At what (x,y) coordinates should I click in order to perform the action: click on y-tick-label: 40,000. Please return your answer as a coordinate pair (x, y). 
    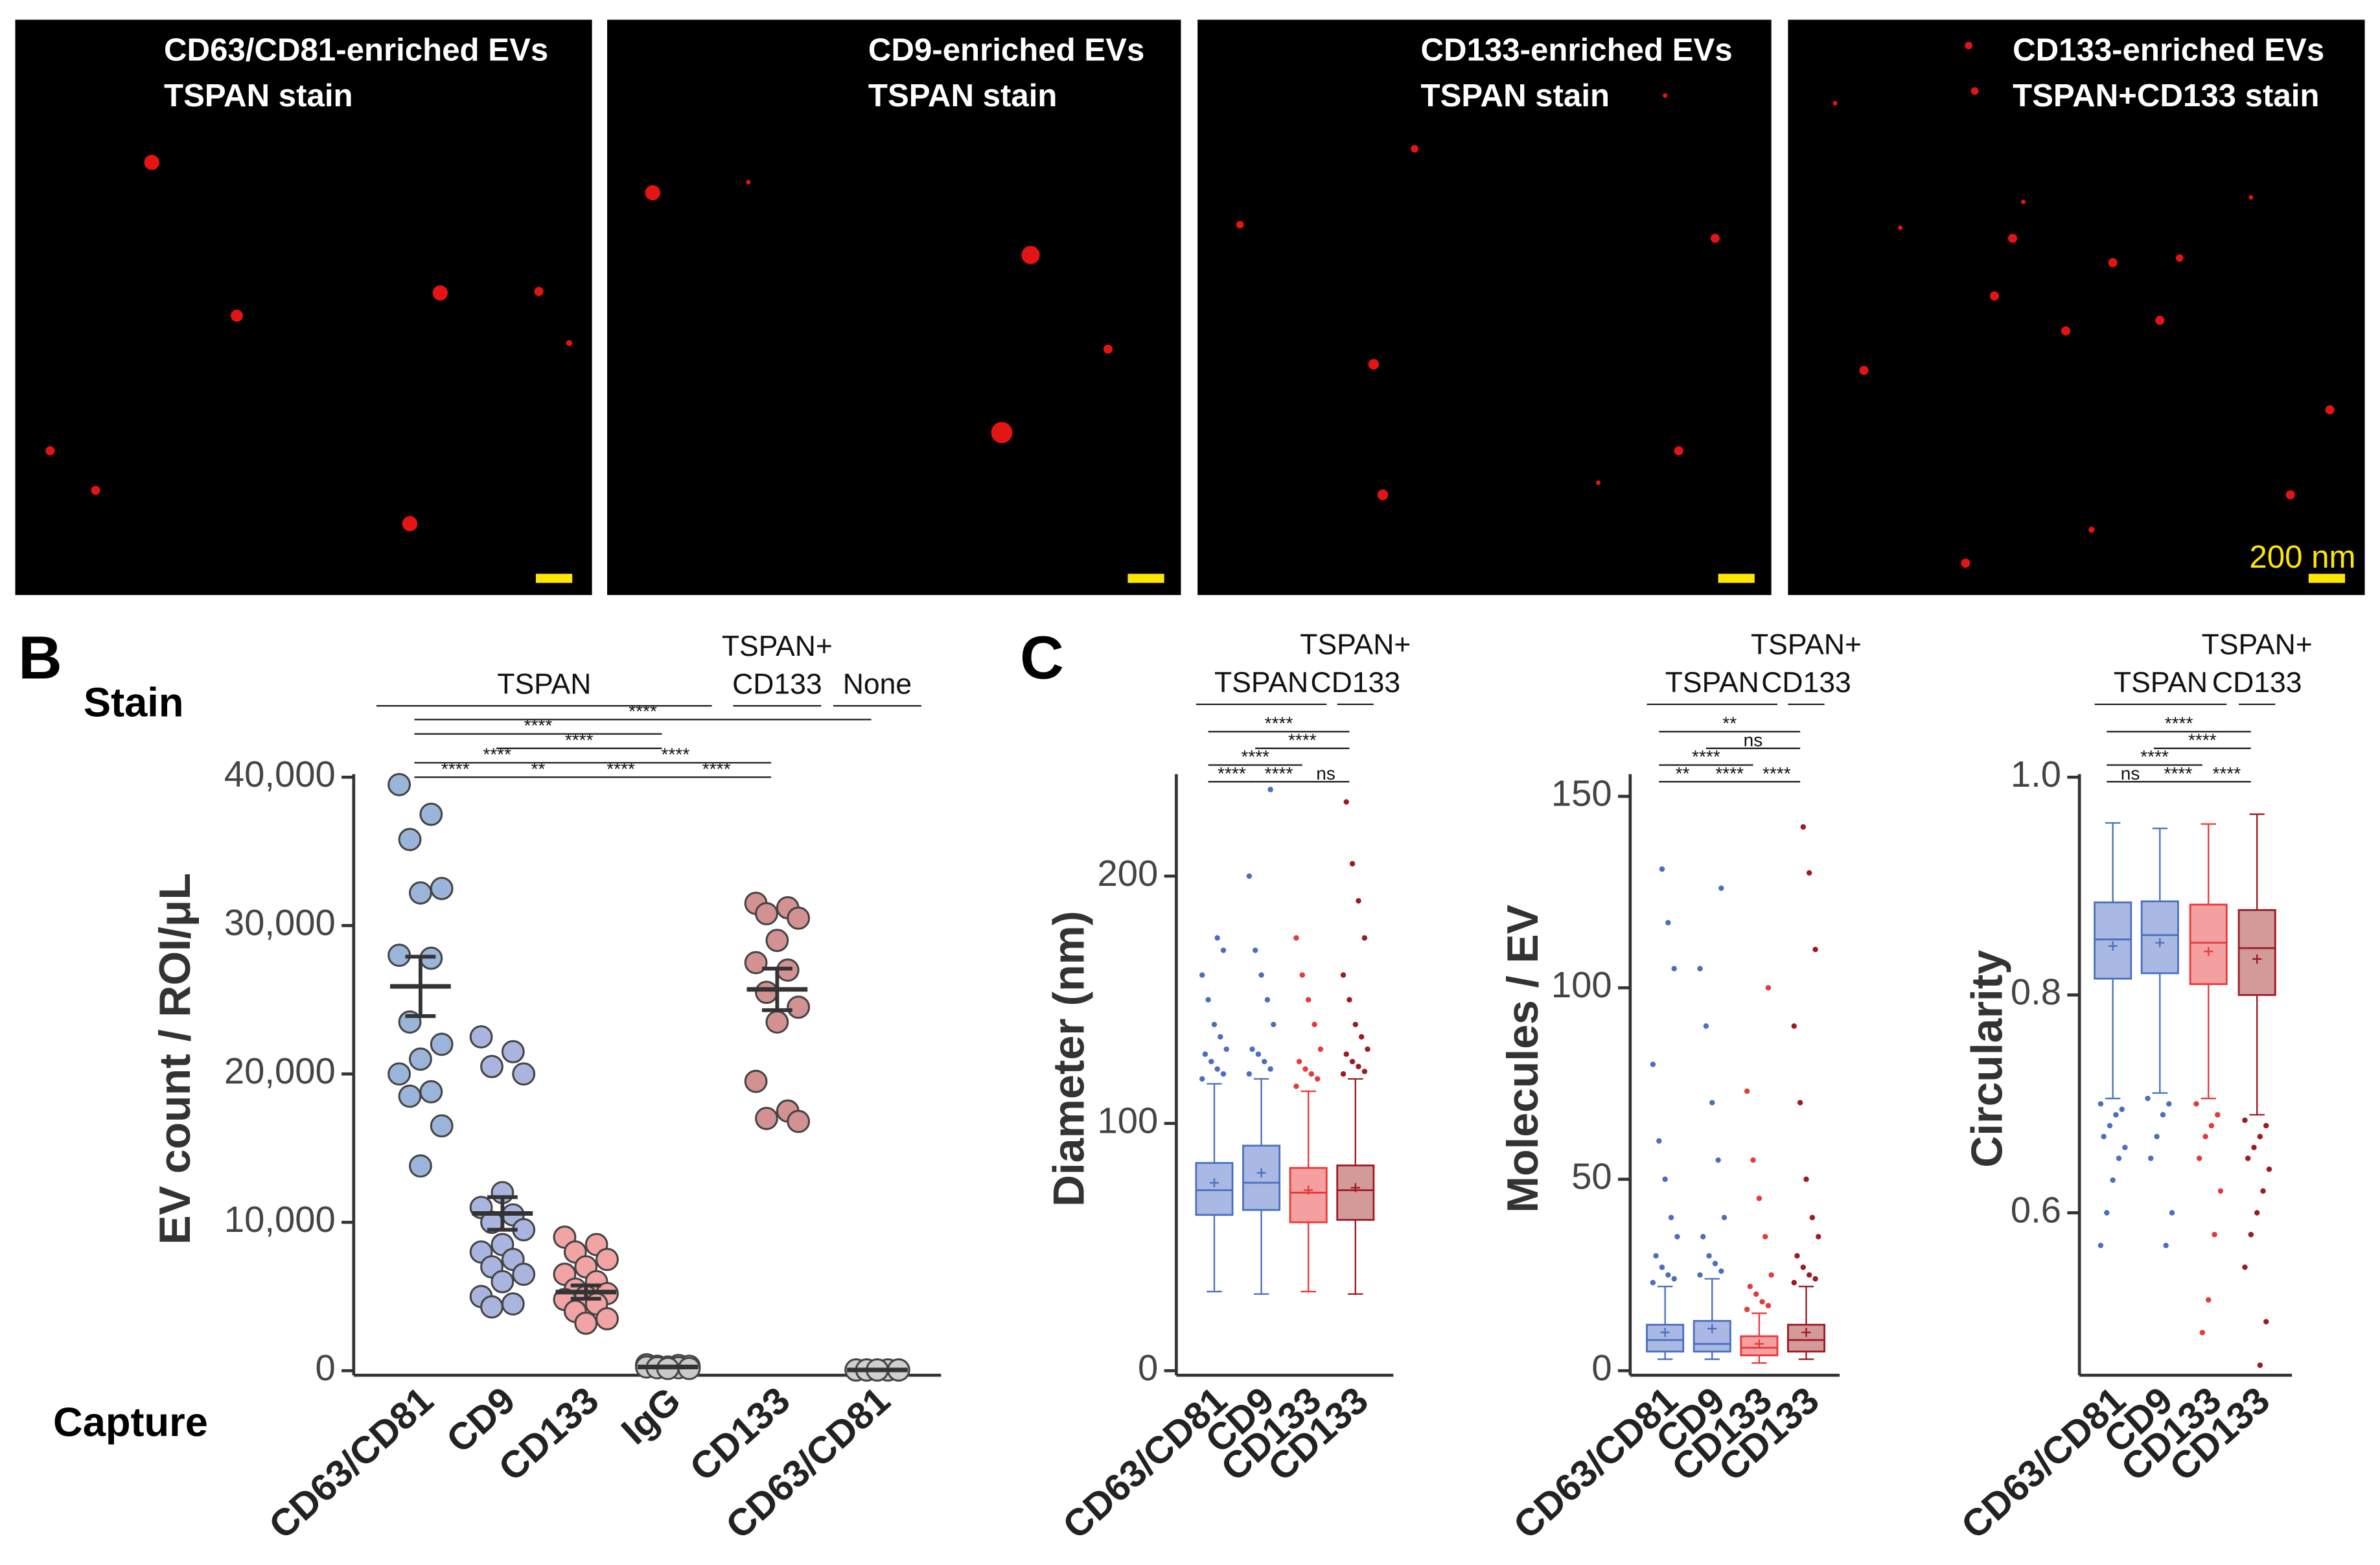
    Looking at the image, I should click on (280, 774).